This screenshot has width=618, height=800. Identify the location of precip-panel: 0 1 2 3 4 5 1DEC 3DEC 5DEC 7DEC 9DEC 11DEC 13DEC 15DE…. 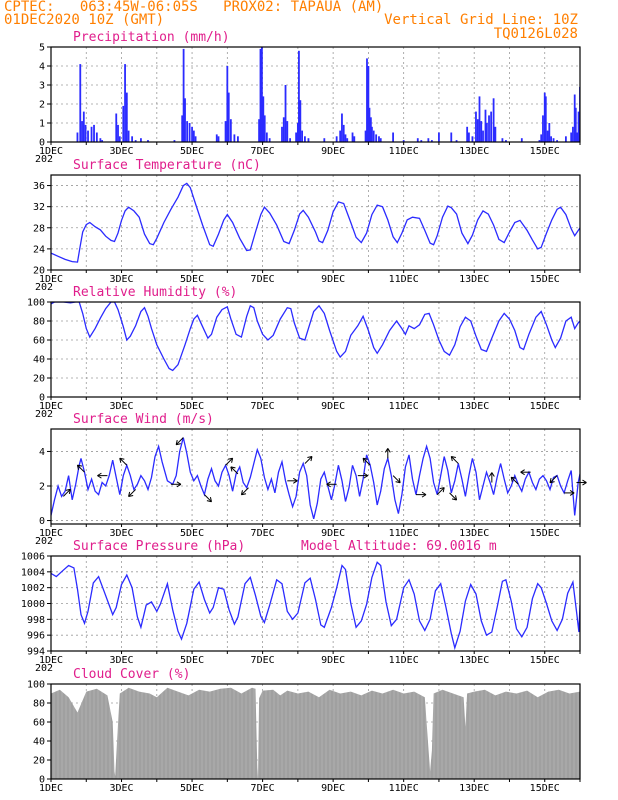
(308, 97).